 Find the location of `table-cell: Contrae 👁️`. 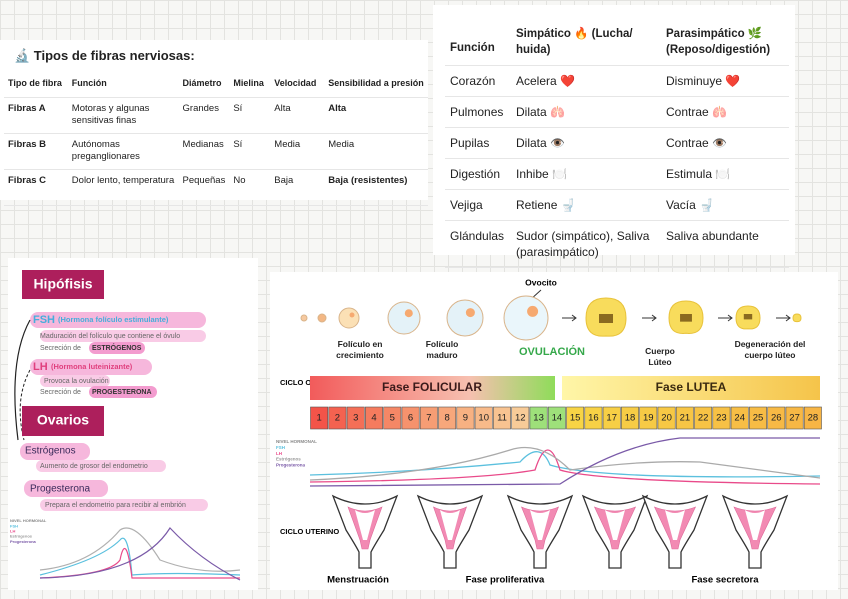

table-cell: Contrae 👁️ is located at coordinates (725, 143).